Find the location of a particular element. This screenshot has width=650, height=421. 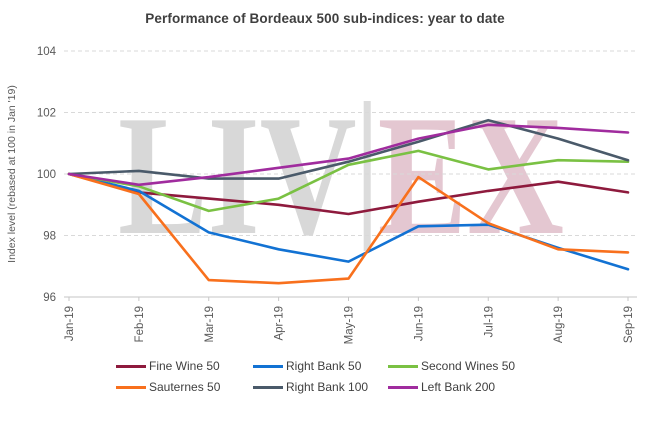

legend-item-left-bank-200: Left Bank 200 is located at coordinates (451, 387).